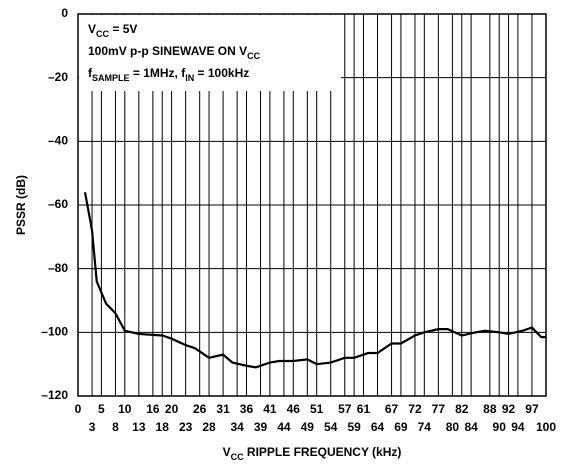 The height and width of the screenshot is (467, 566). I want to click on annotation: fSAMPLE = 1MHz, fIN = 100kHz, so click(168, 74).